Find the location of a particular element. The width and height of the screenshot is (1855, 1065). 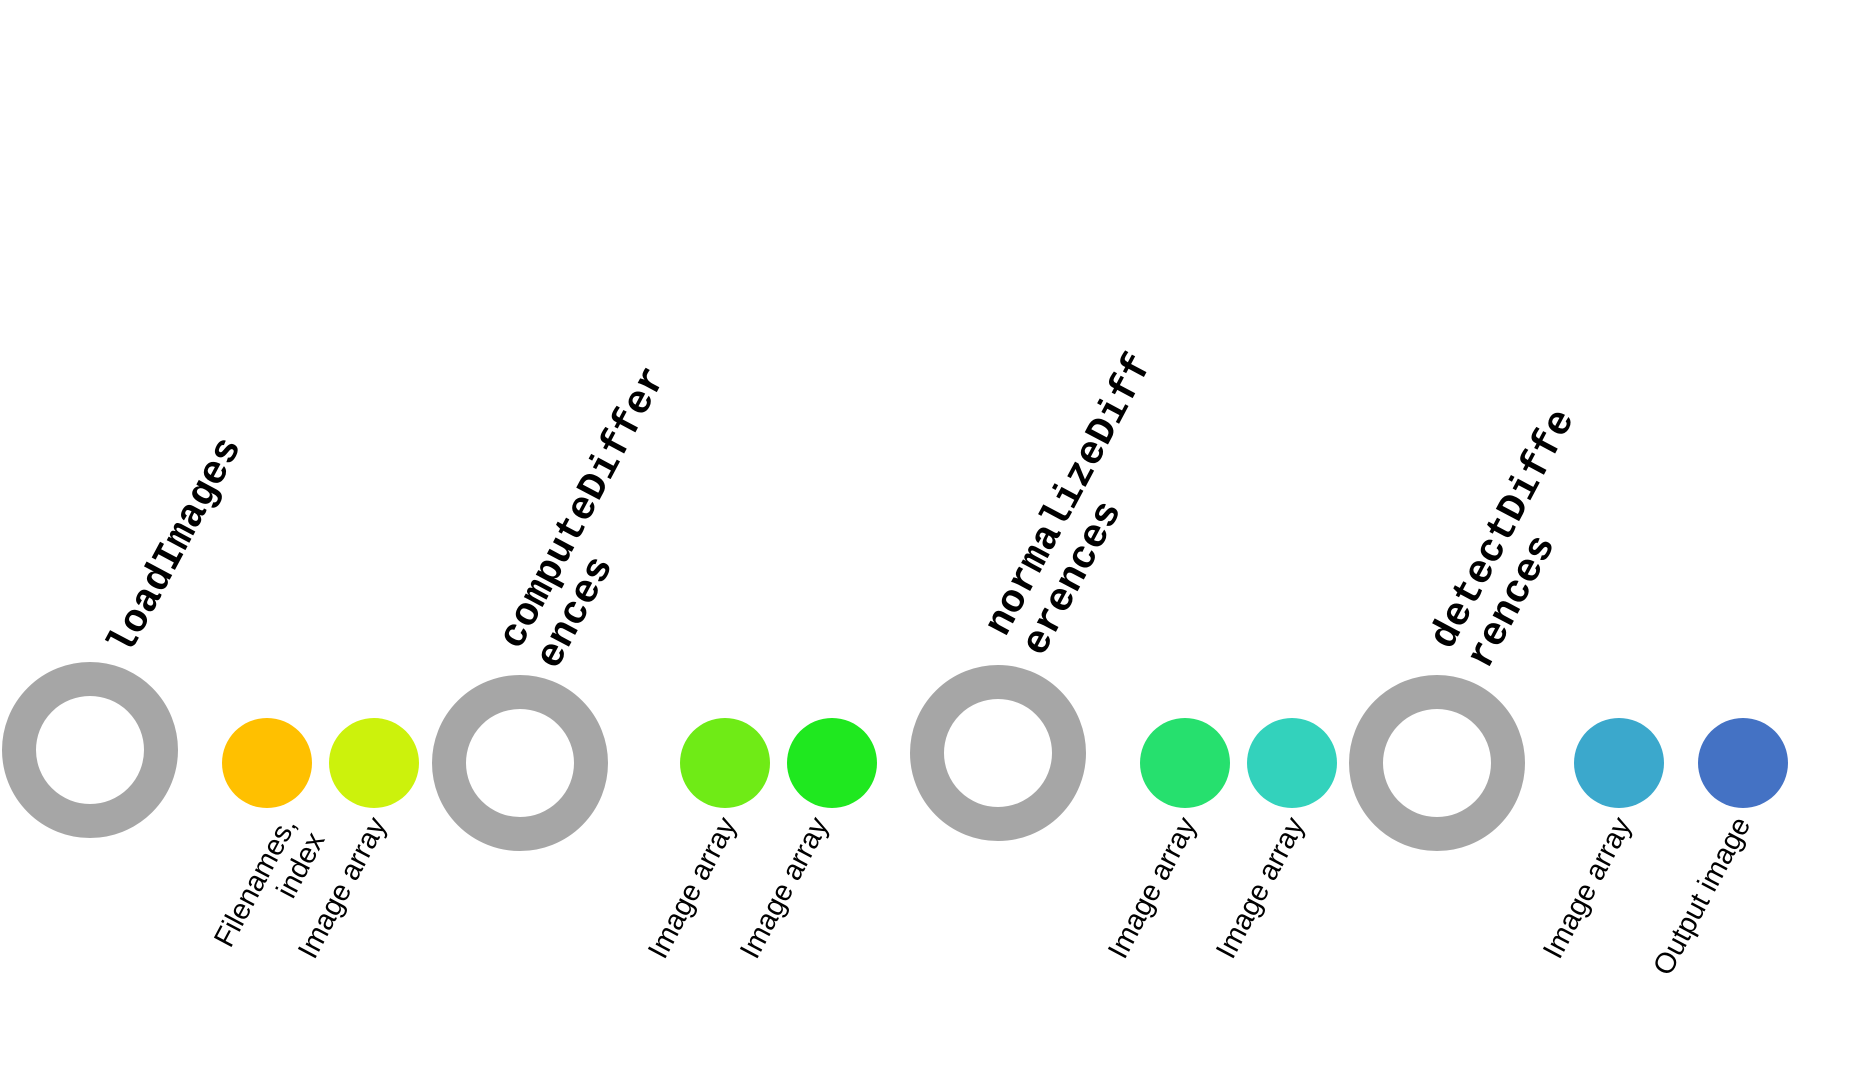

function-name: normalizeDiff erences is located at coordinates (1070, 505).